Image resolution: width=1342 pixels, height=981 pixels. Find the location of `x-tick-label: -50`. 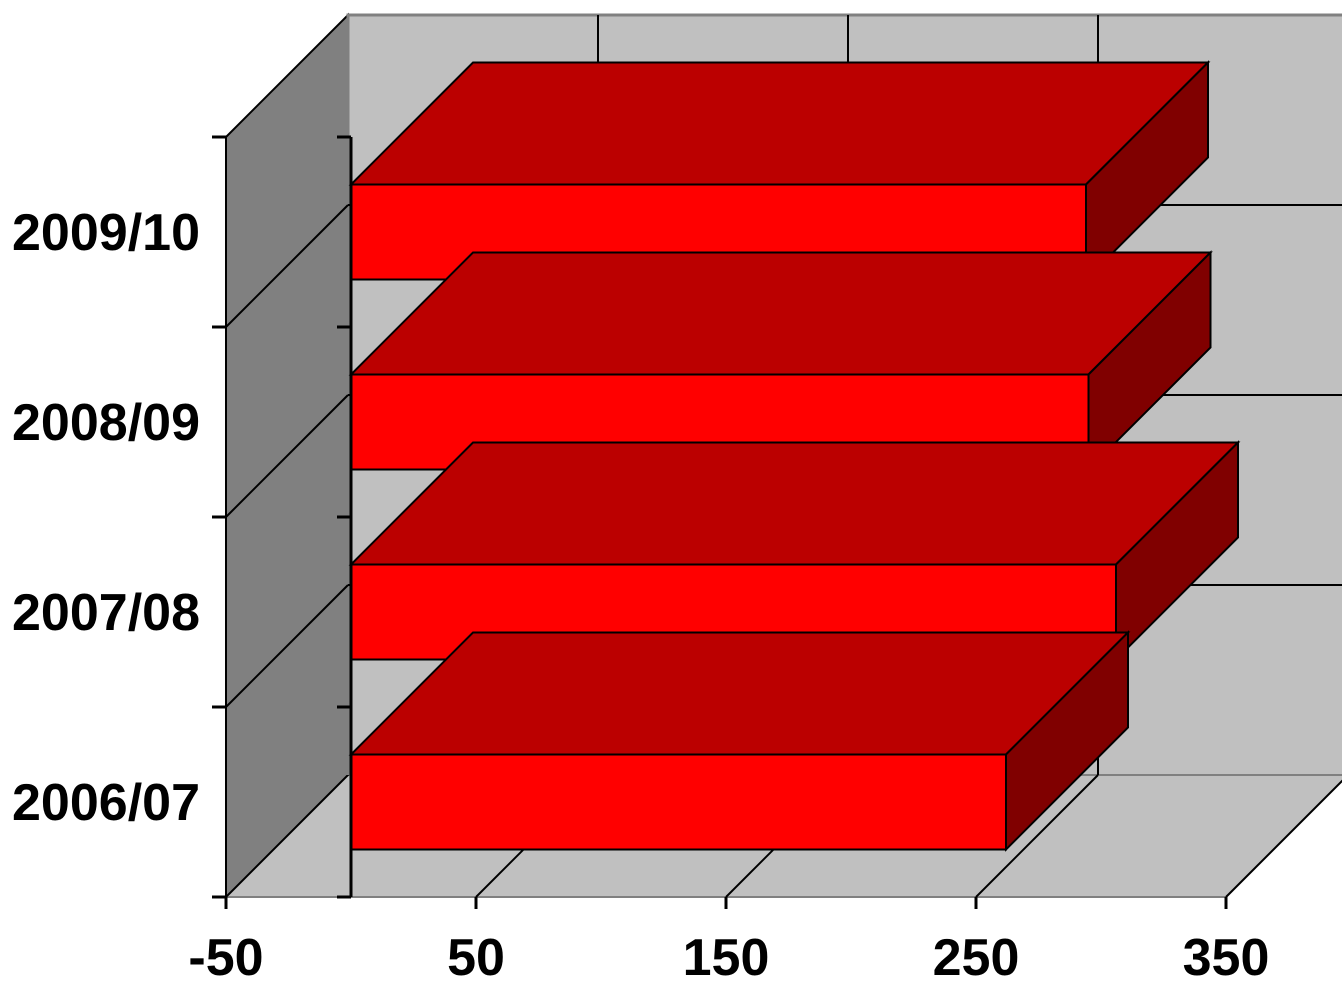

x-tick-label: -50 is located at coordinates (225, 955).